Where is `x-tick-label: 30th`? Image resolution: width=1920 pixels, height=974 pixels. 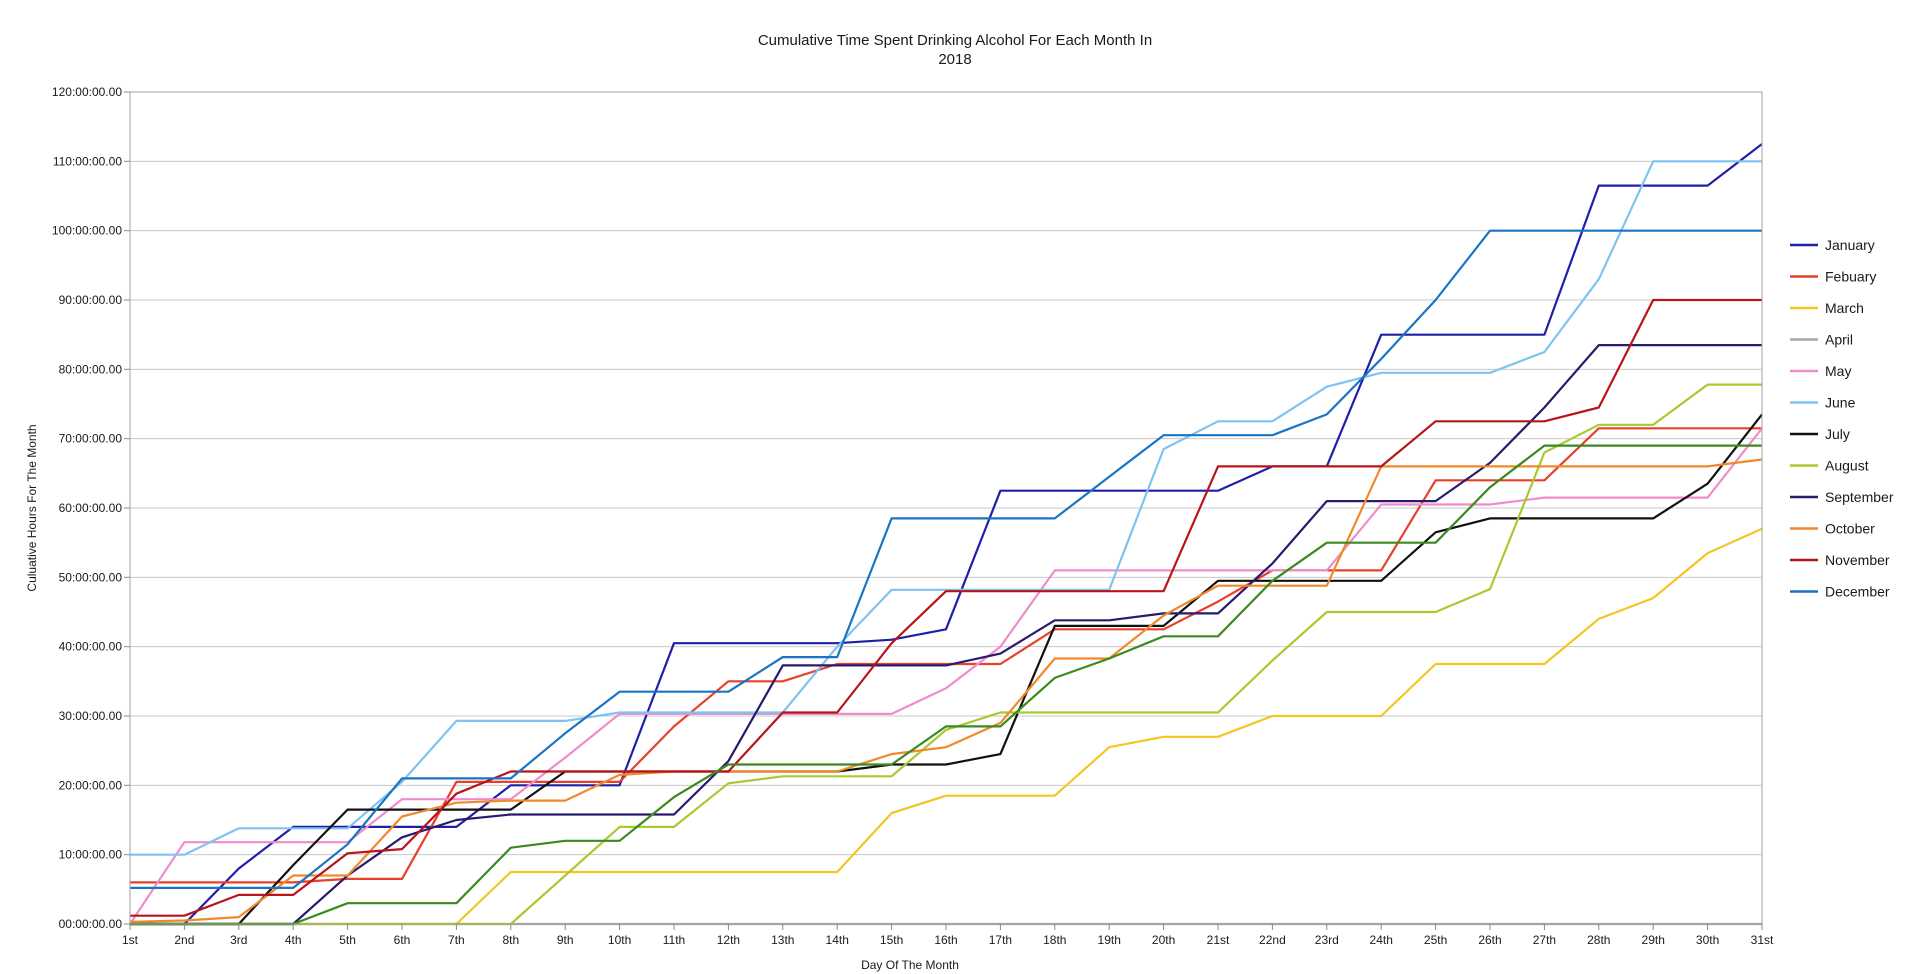
x-tick-label: 30th is located at coordinates (1707, 940).